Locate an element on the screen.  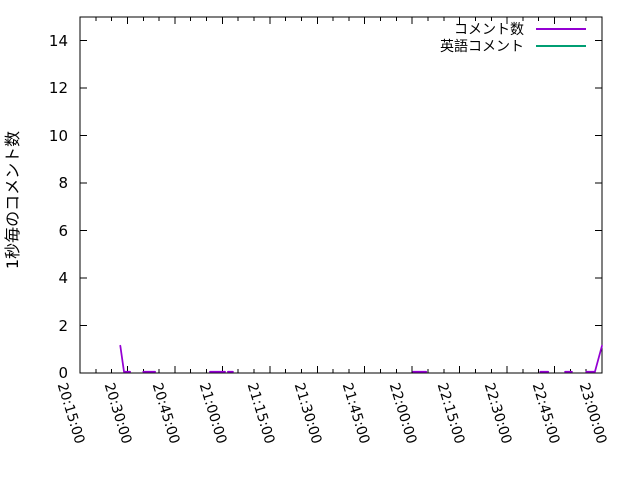
y-tick-label: 6 is located at coordinates (63, 230).